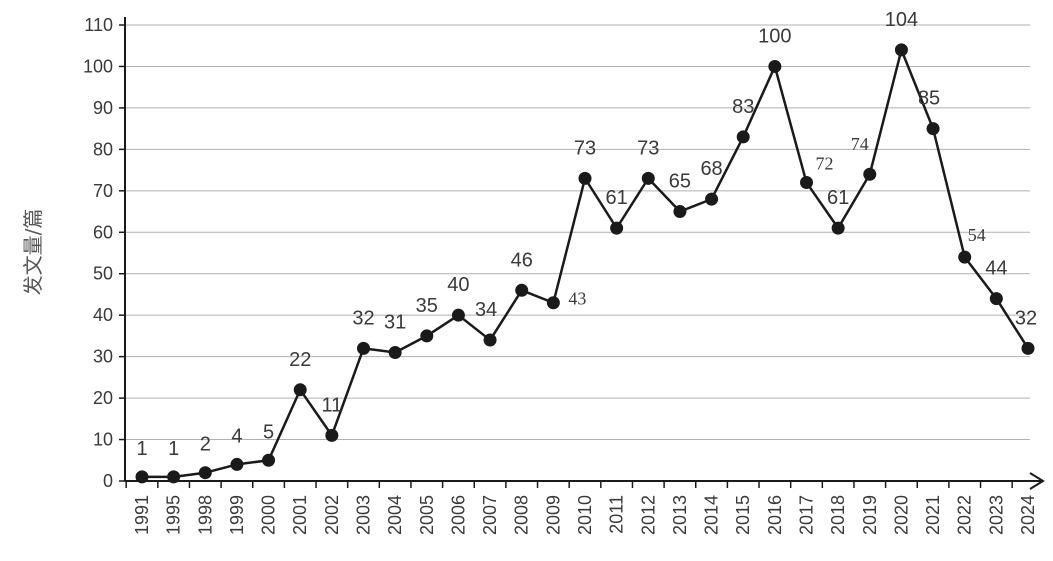 The image size is (1053, 561). I want to click on x-tick-label: 2007, so click(490, 515).